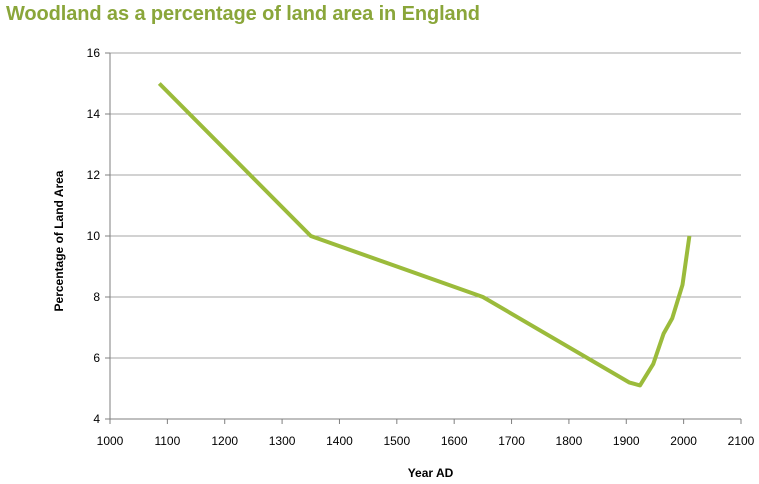 This screenshot has height=484, width=759. I want to click on y-tick-label-14: 14, so click(94, 114).